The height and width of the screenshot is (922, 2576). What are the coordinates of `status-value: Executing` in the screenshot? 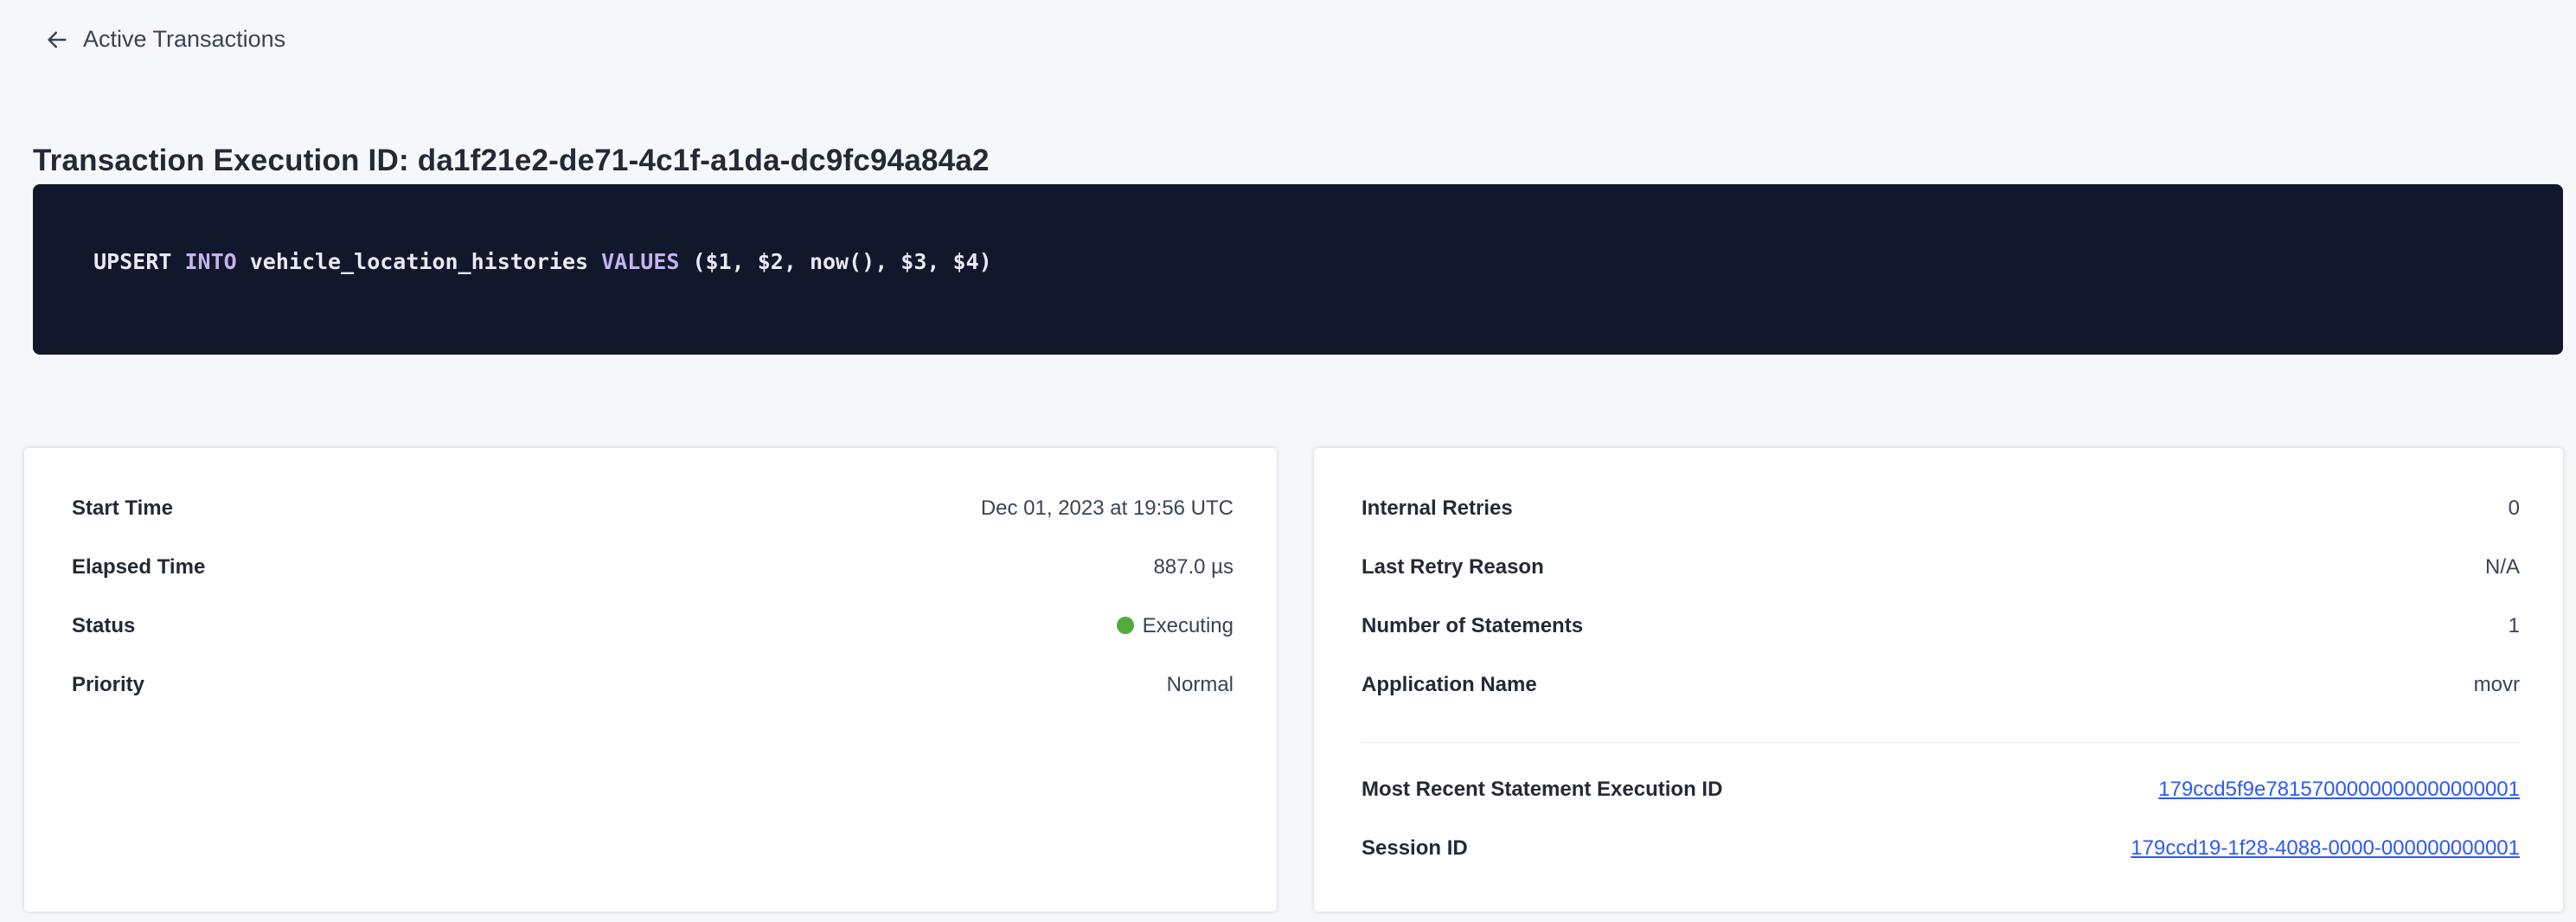 It's located at (1175, 626).